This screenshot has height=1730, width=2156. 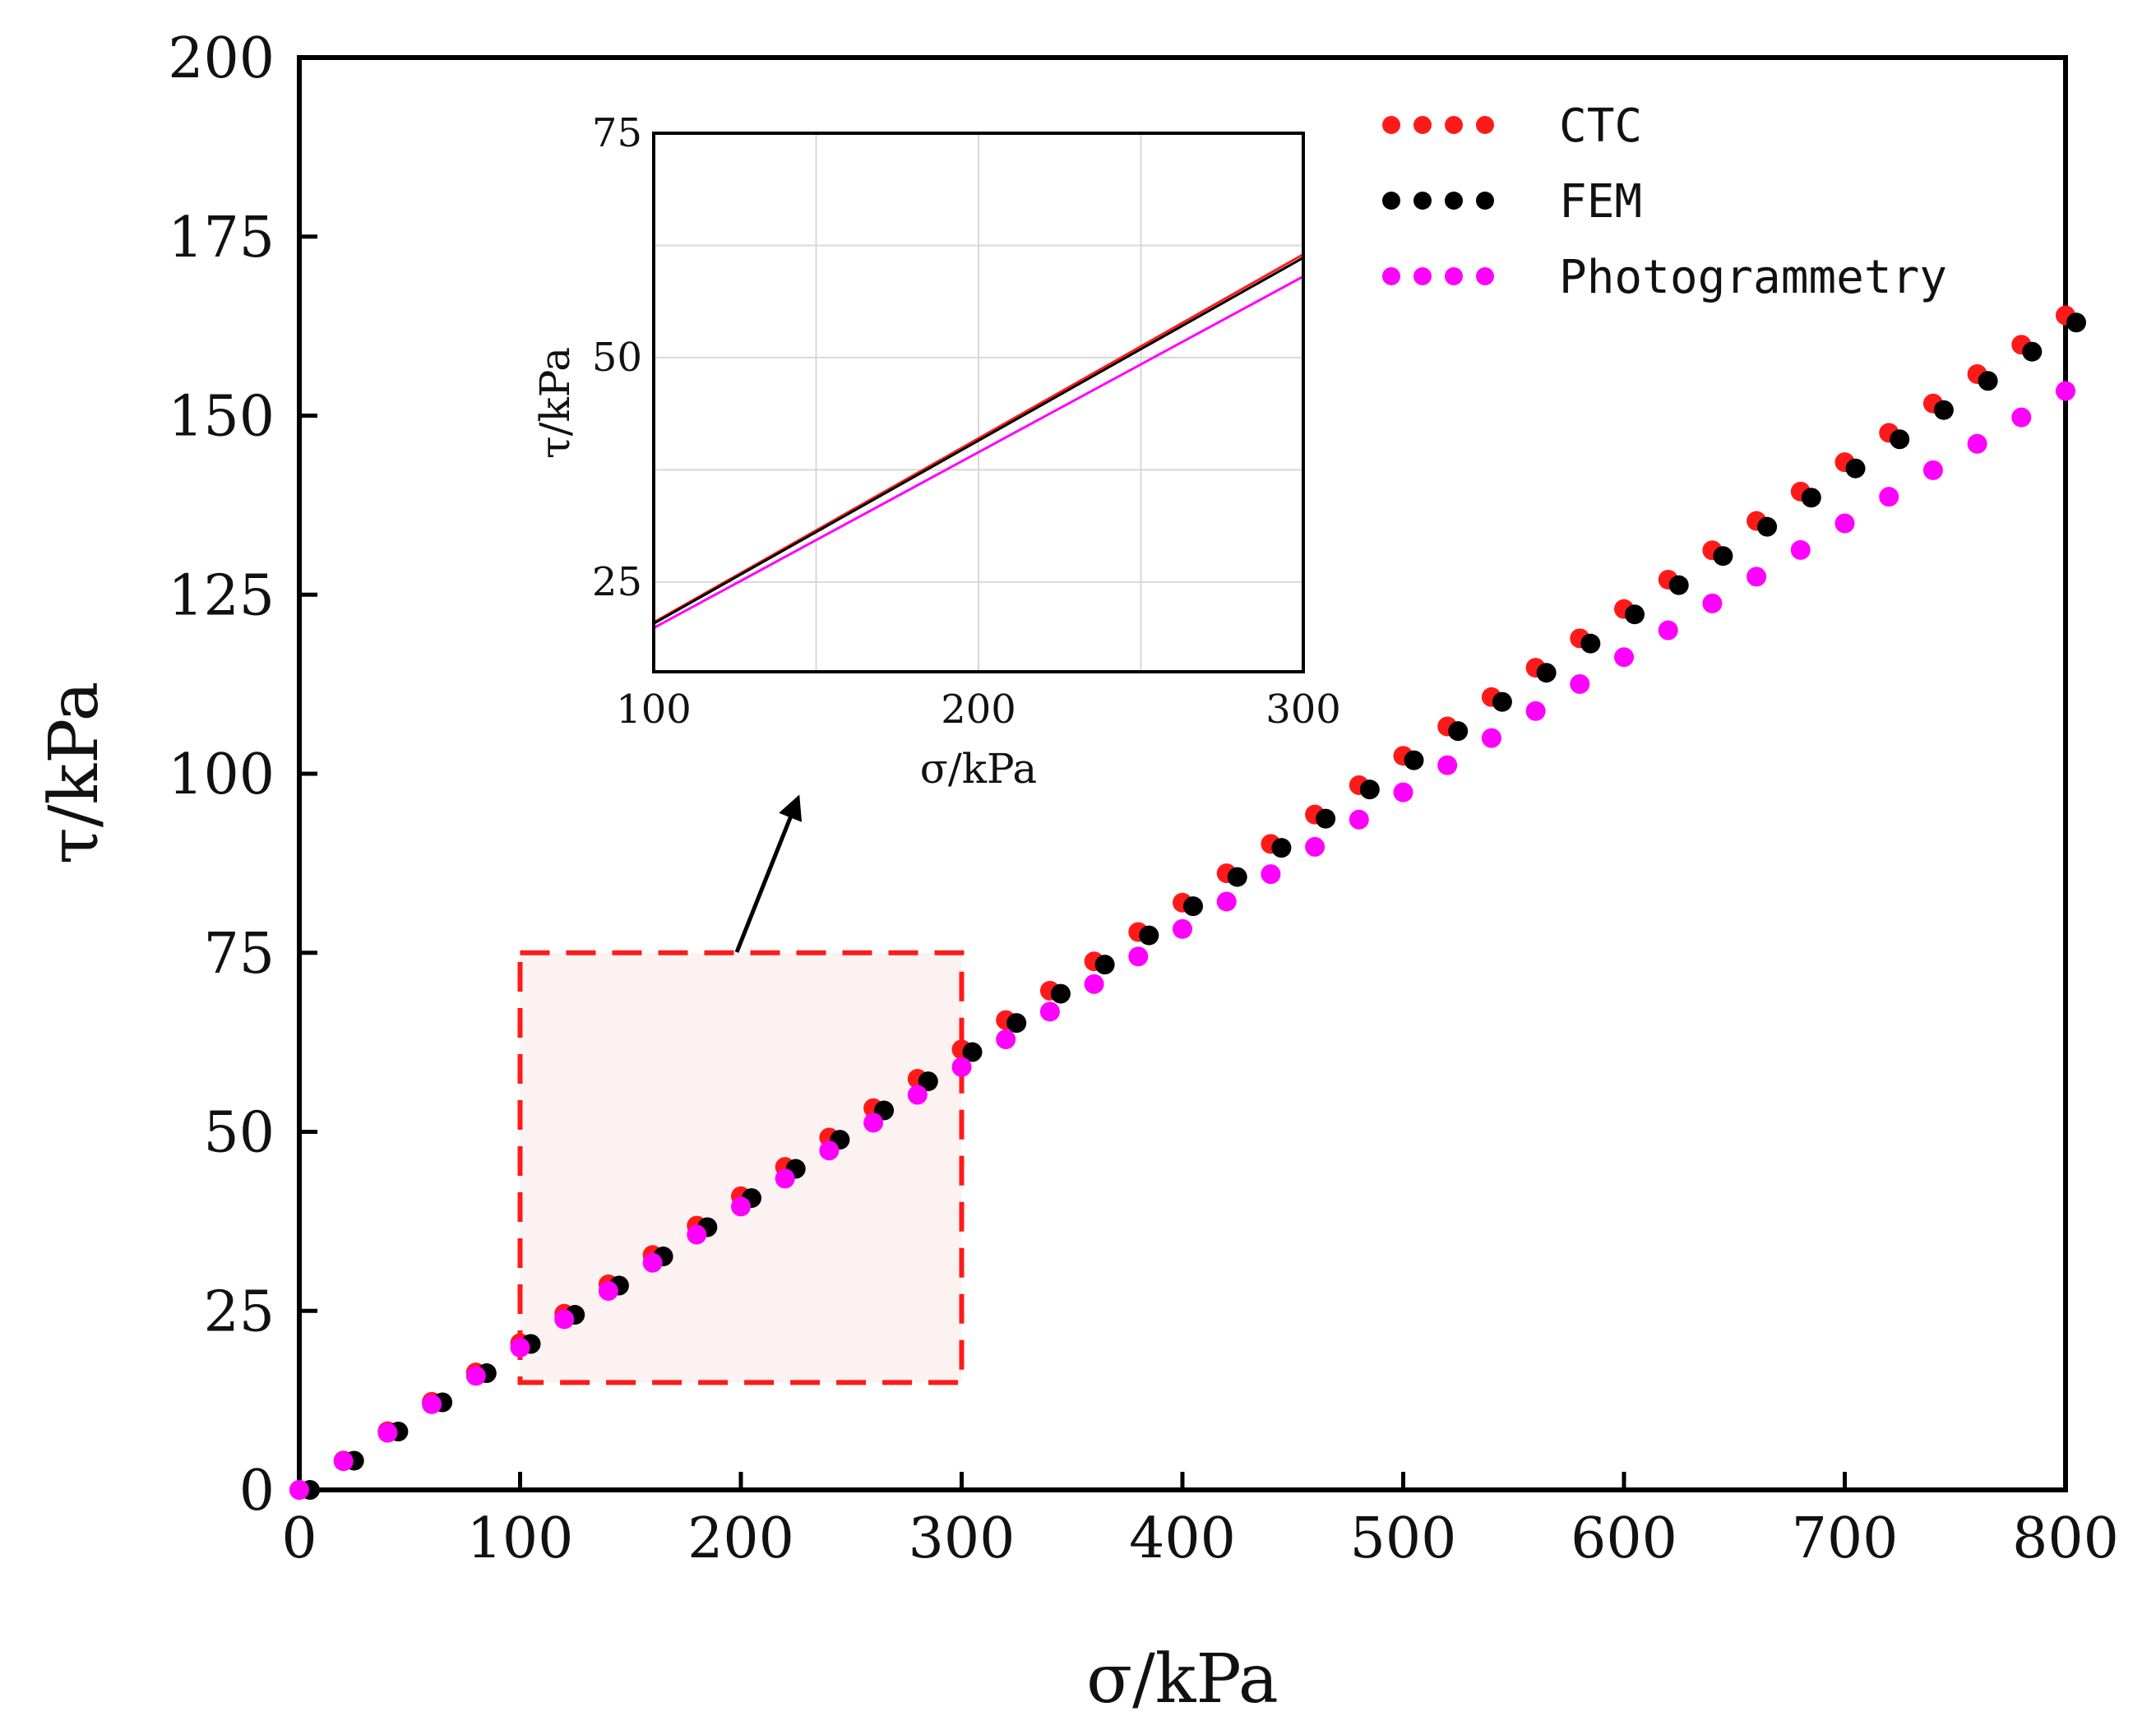 I want to click on x-tick-label: 500, so click(x=1403, y=1538).